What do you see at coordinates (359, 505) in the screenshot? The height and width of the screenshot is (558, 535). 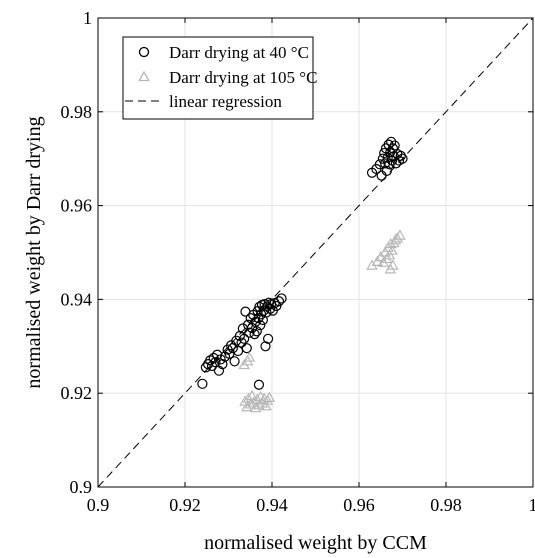 I see `x-tick-label-3: 0.96` at bounding box center [359, 505].